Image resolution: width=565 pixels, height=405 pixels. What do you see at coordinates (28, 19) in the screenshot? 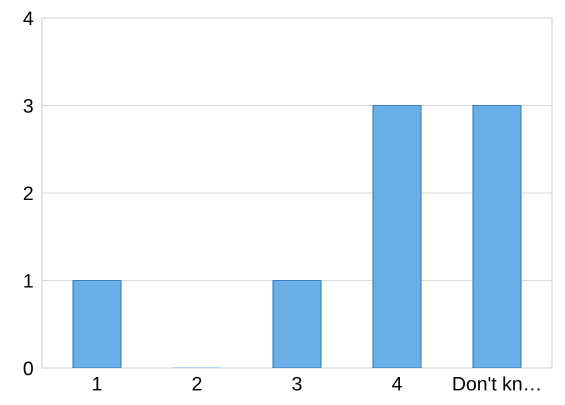
I see `y-tick-label: 4` at bounding box center [28, 19].